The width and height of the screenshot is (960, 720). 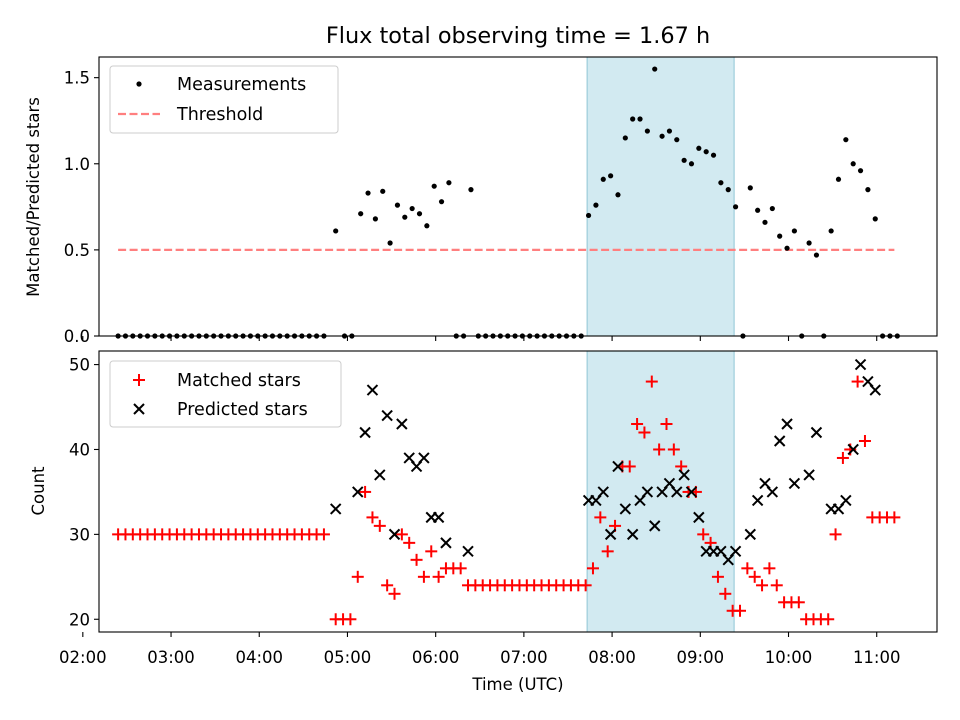 I want to click on top-y-tick-label: 1.5, so click(x=77, y=78).